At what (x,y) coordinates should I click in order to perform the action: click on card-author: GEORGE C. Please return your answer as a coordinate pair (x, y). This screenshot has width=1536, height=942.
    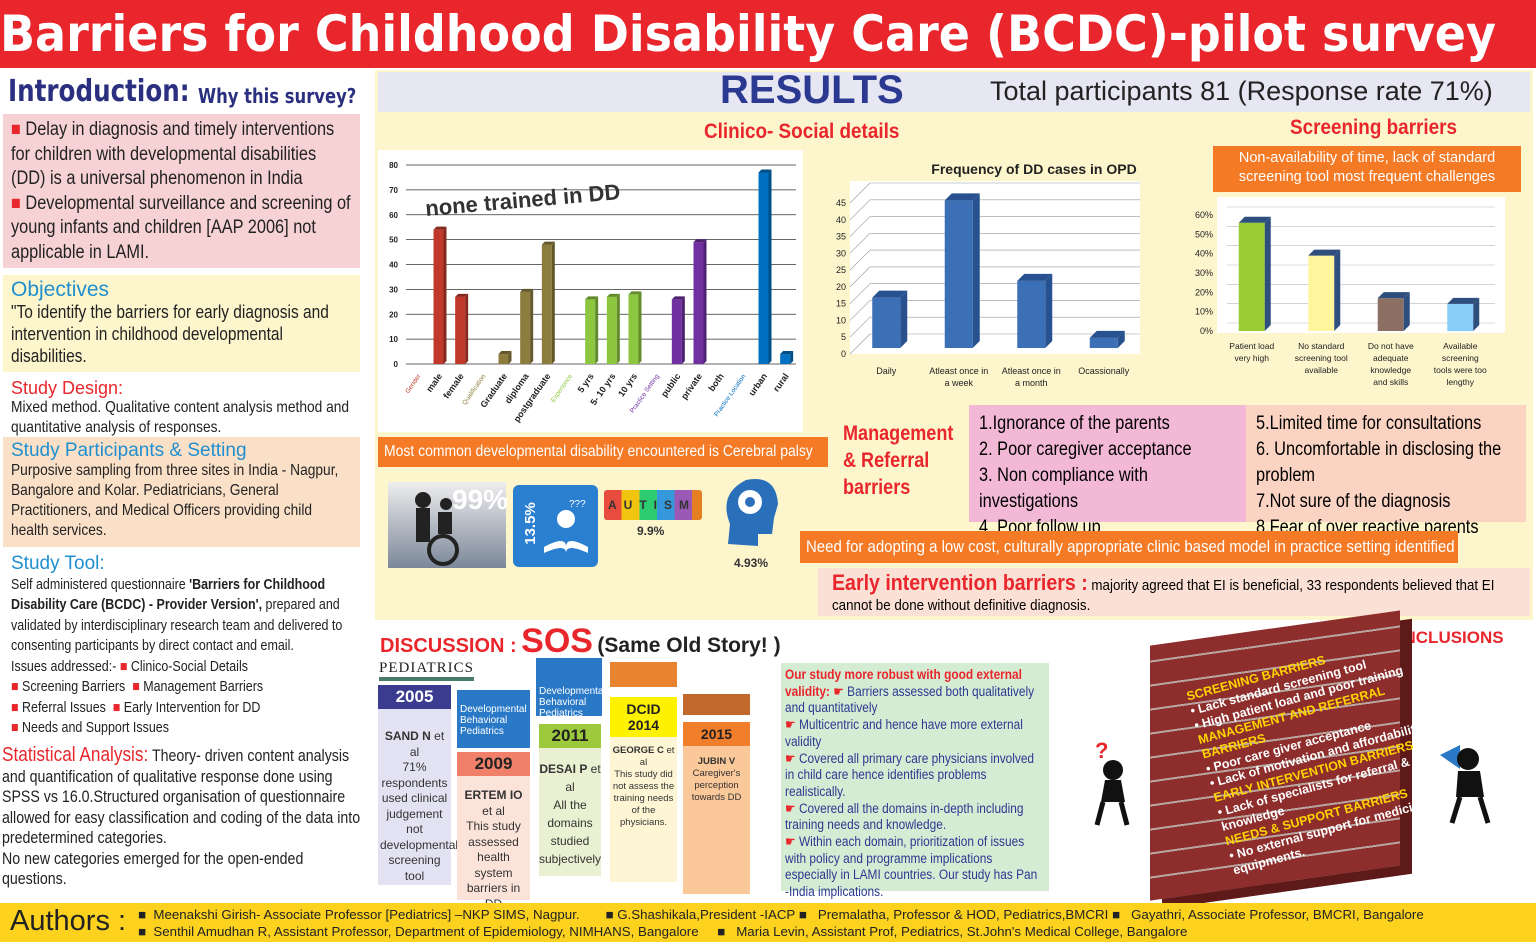
    Looking at the image, I should click on (638, 750).